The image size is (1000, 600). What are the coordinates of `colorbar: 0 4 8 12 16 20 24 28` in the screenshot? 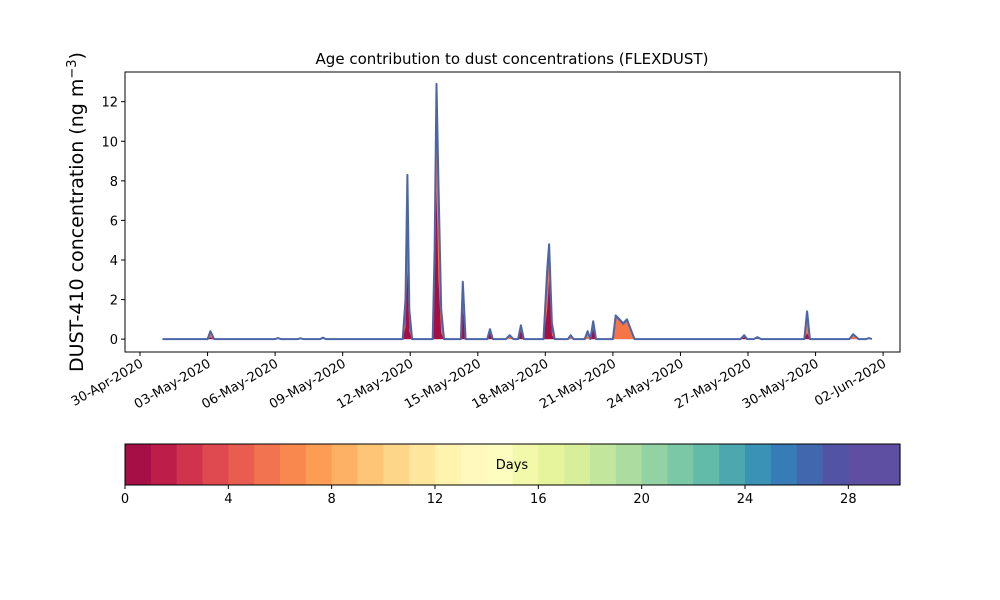 It's located at (511, 475).